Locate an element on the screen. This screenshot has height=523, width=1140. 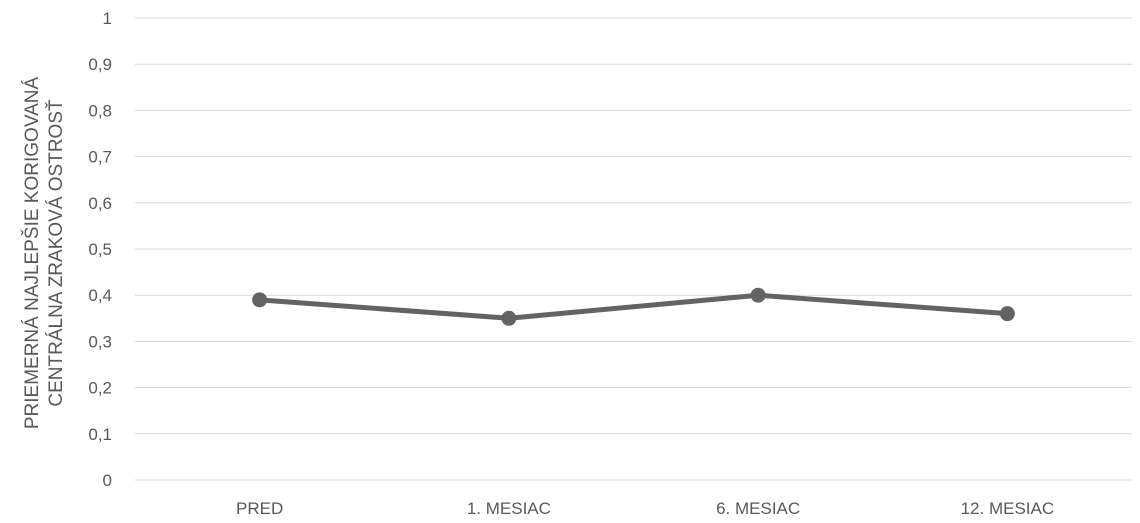
y-tick-label: 0,3 is located at coordinates (100, 341).